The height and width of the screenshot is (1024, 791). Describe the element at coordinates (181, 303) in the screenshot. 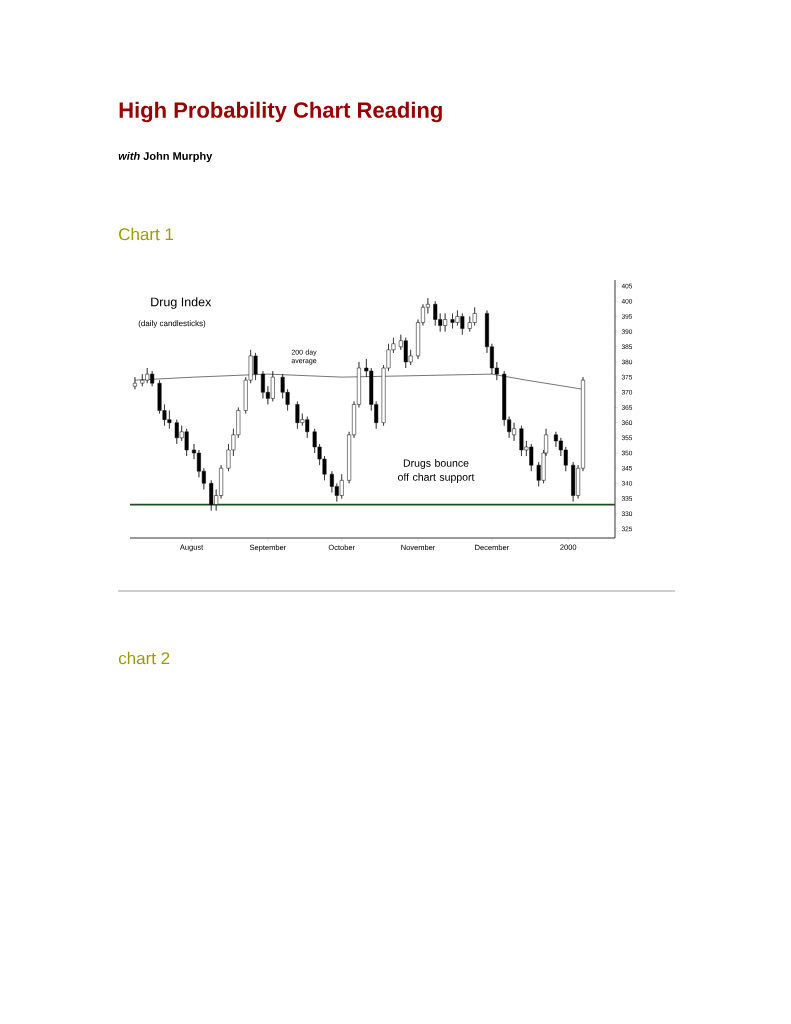

I see `text: Drug Index` at that location.